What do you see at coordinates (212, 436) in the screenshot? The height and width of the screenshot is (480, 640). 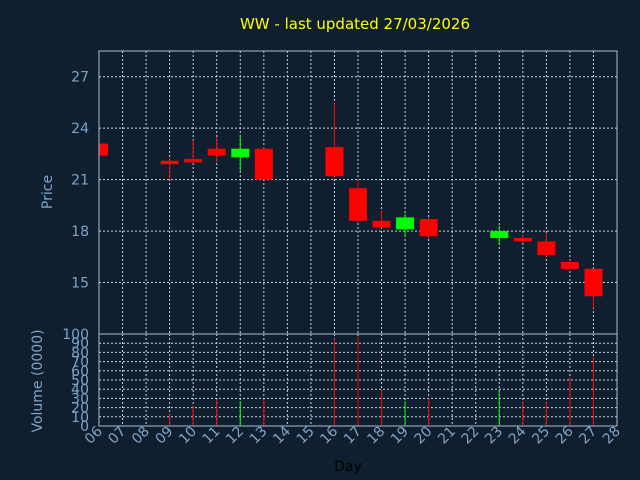 I see `x-tick-label: 11` at bounding box center [212, 436].